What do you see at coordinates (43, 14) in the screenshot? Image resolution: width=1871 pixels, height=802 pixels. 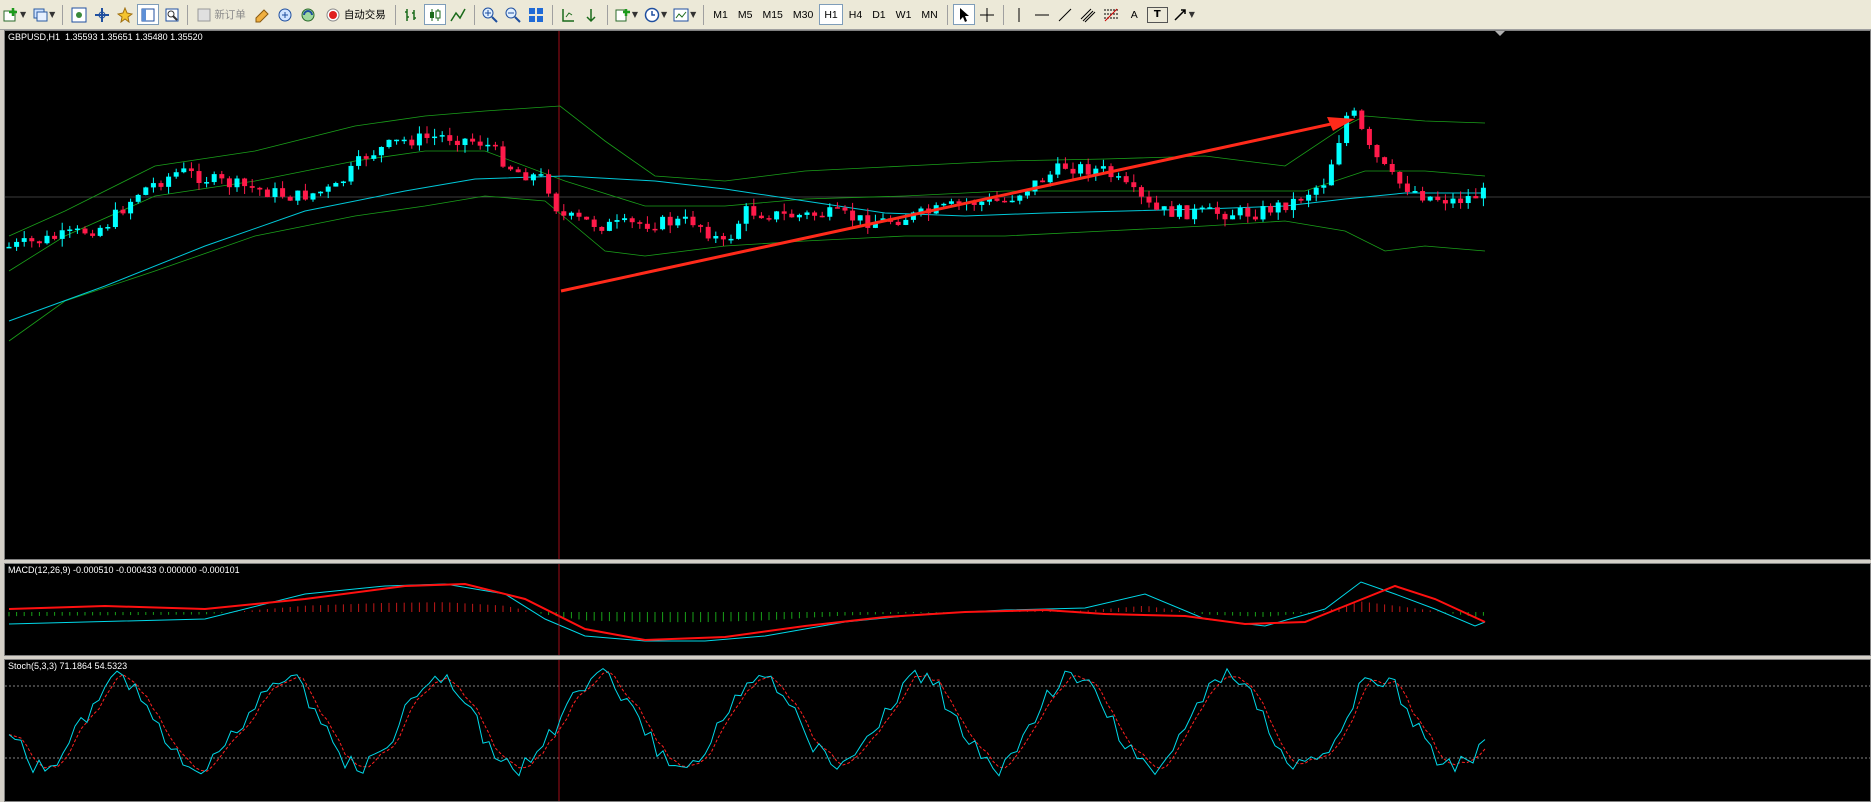 I see `profiles-button: ▼` at bounding box center [43, 14].